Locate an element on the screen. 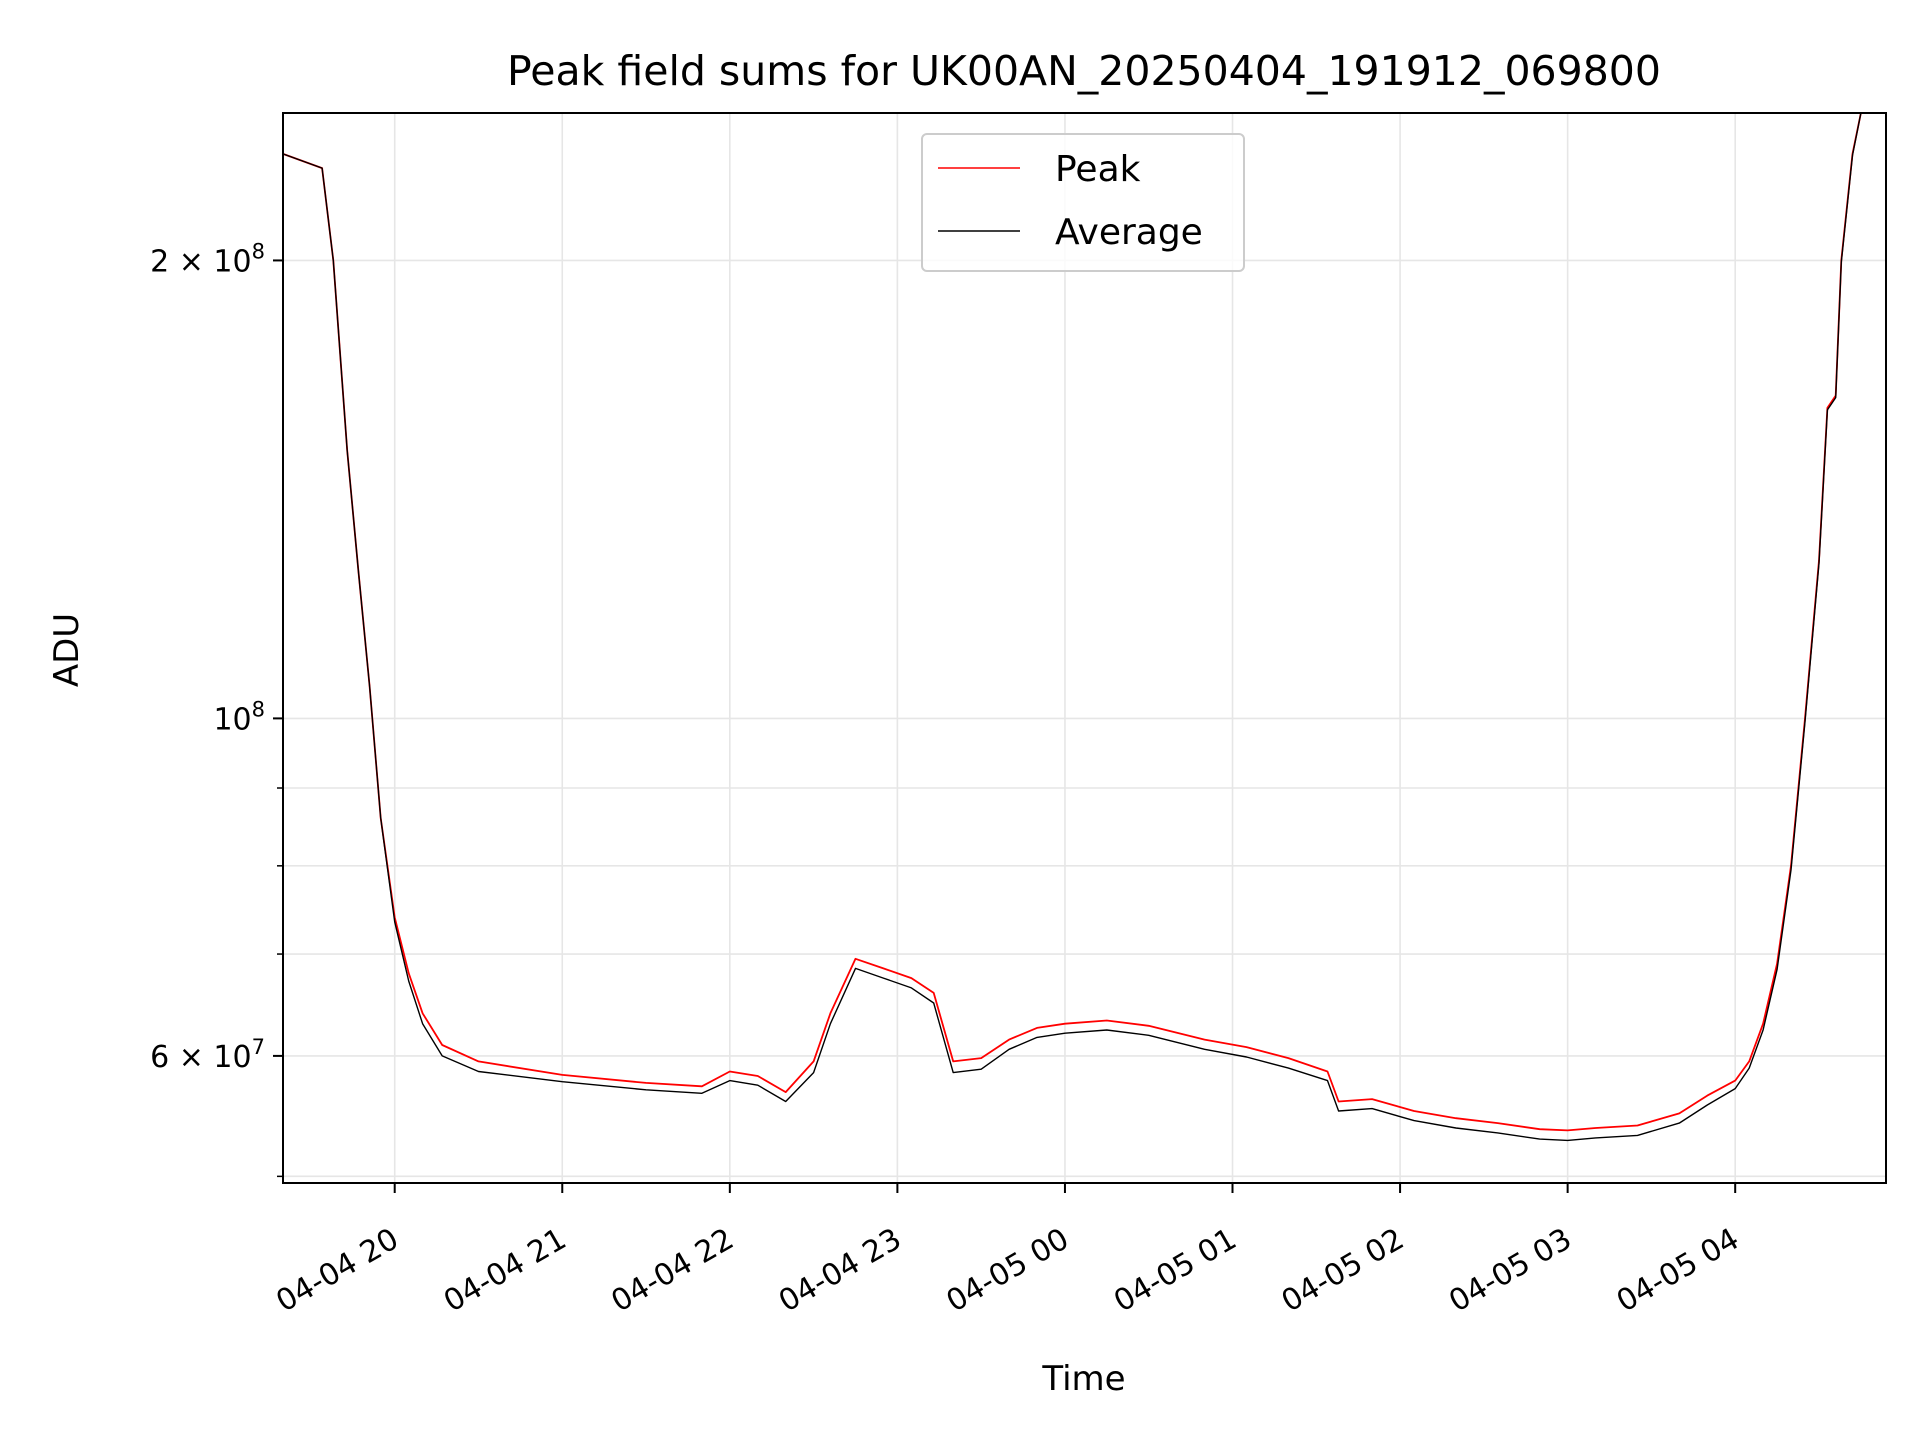  y-axis: 6 × 107 108 2 × 108 is located at coordinates (216, 708).